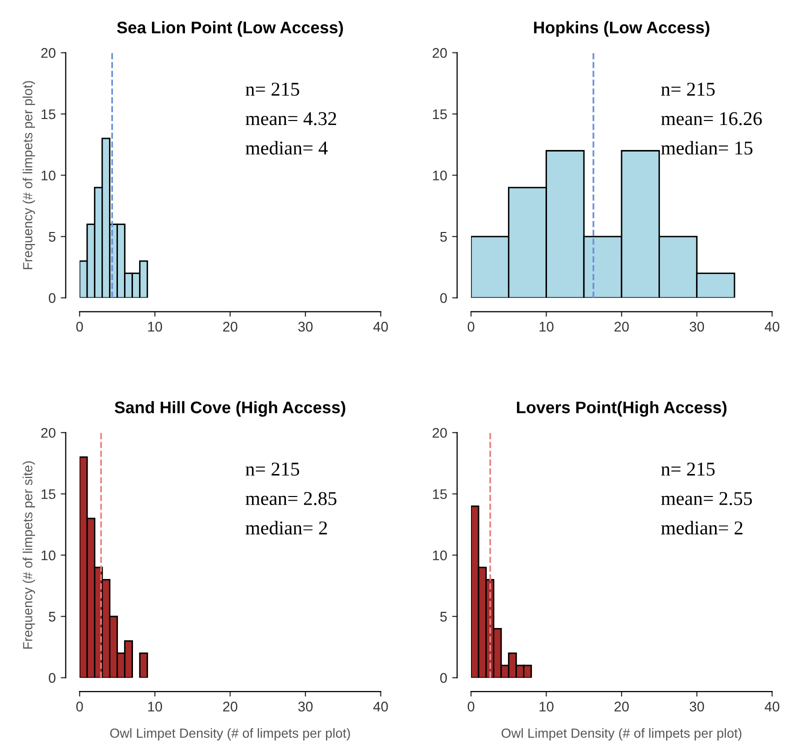 The width and height of the screenshot is (796, 753). What do you see at coordinates (706, 147) in the screenshot?
I see `annotation: median= 15` at bounding box center [706, 147].